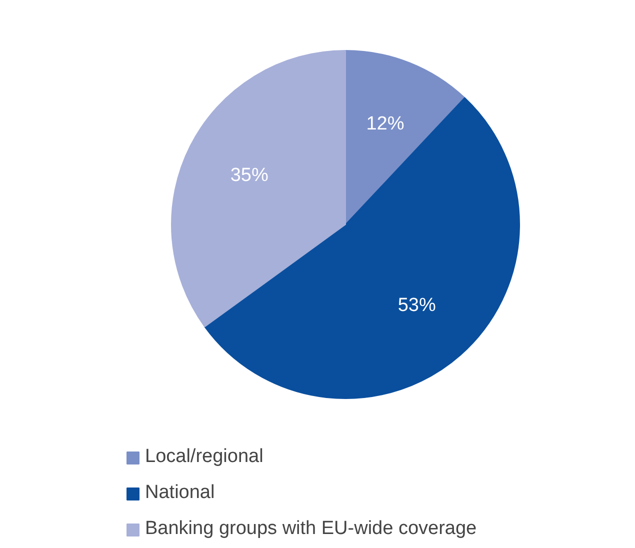 The image size is (635, 548). What do you see at coordinates (385, 124) in the screenshot?
I see `data-label: 12%` at bounding box center [385, 124].